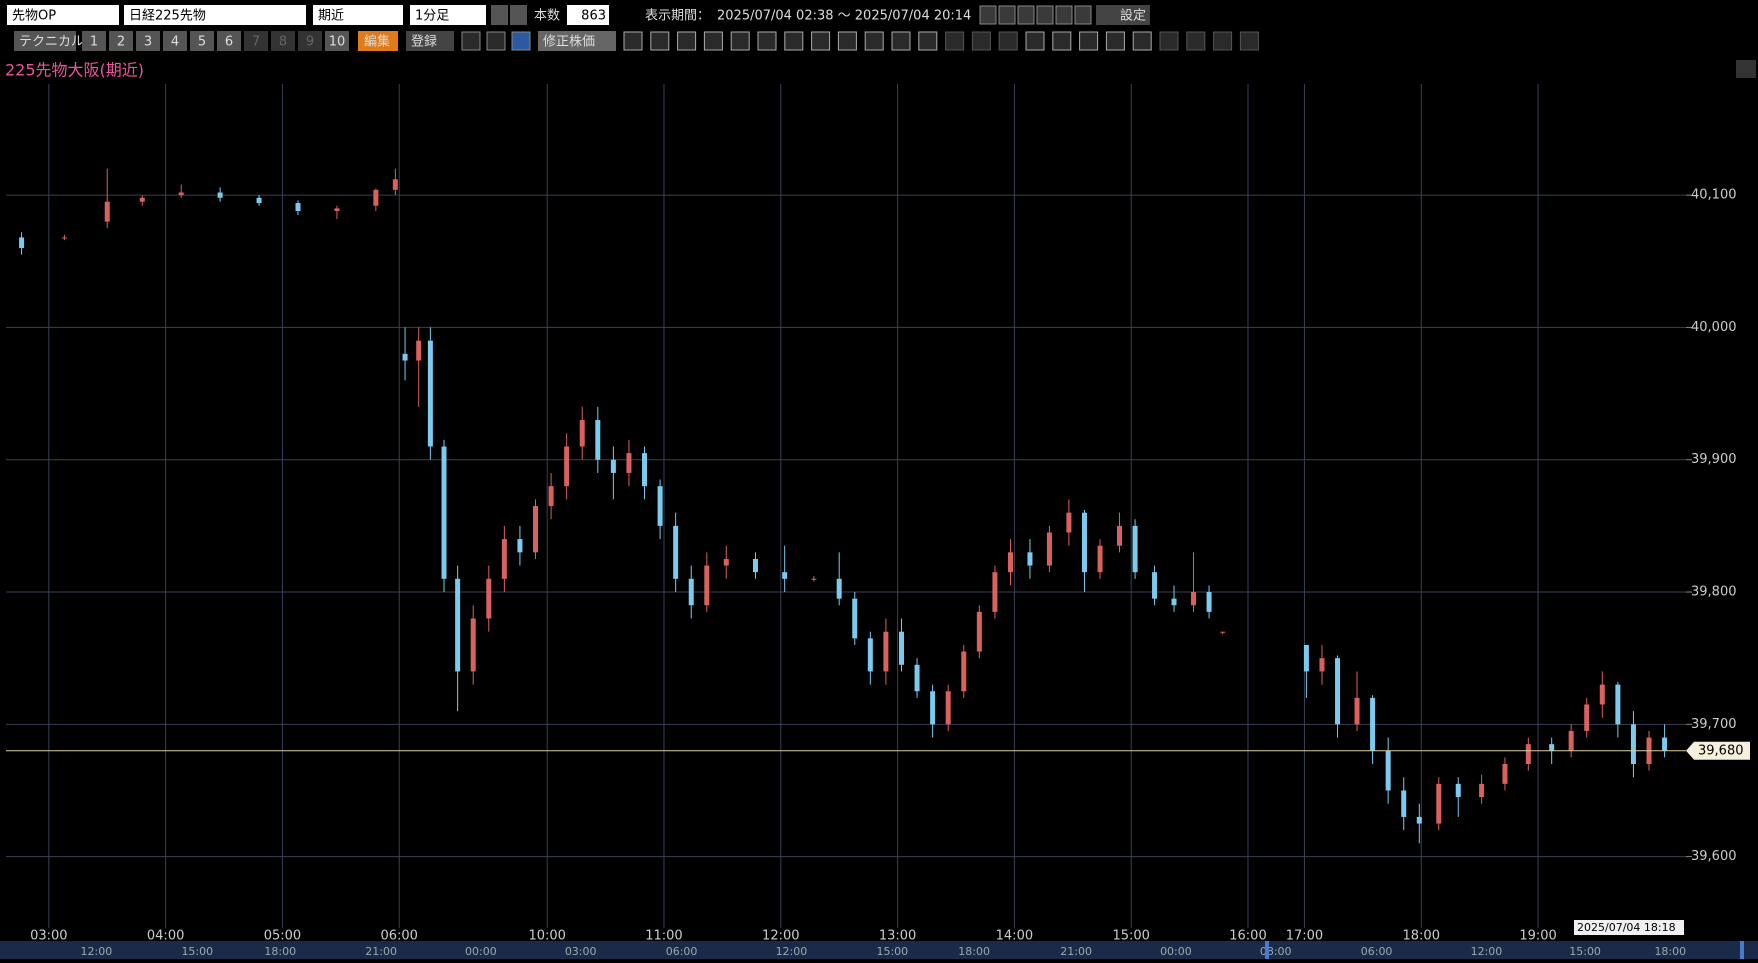  I want to click on x-tick-label: 14:00, so click(1014, 936).